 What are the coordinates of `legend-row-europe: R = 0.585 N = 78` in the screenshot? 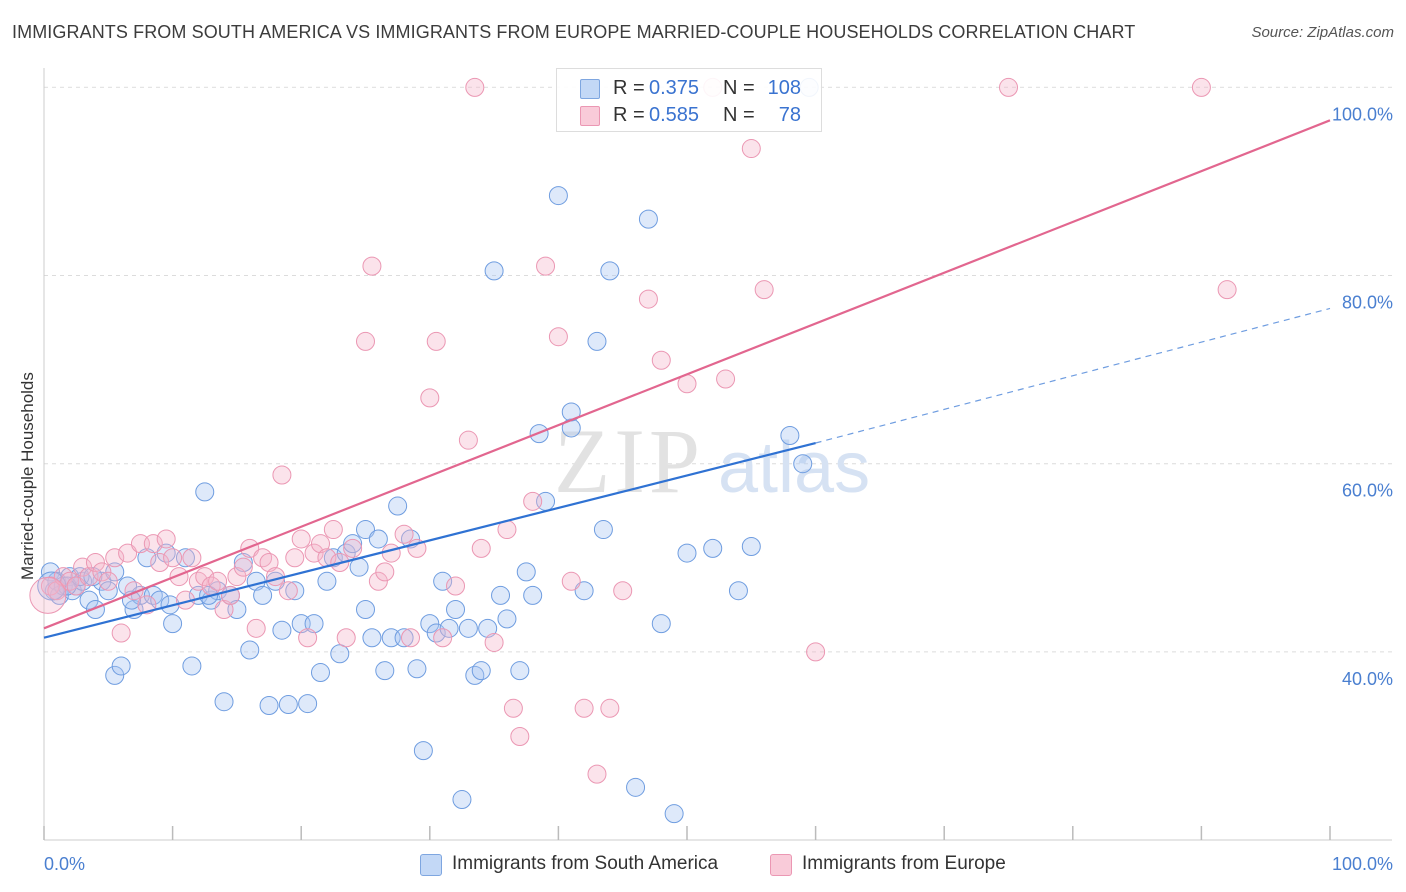 It's located at (689, 116).